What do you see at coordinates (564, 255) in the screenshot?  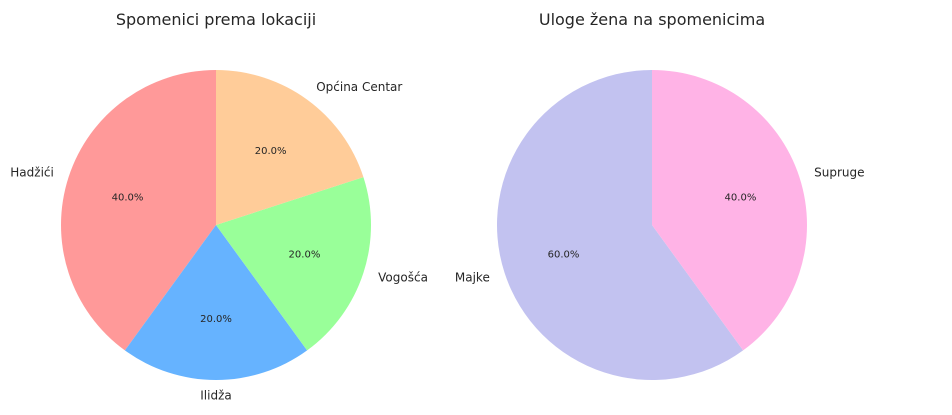 I see `pie-percent-majke: 60.0%` at bounding box center [564, 255].